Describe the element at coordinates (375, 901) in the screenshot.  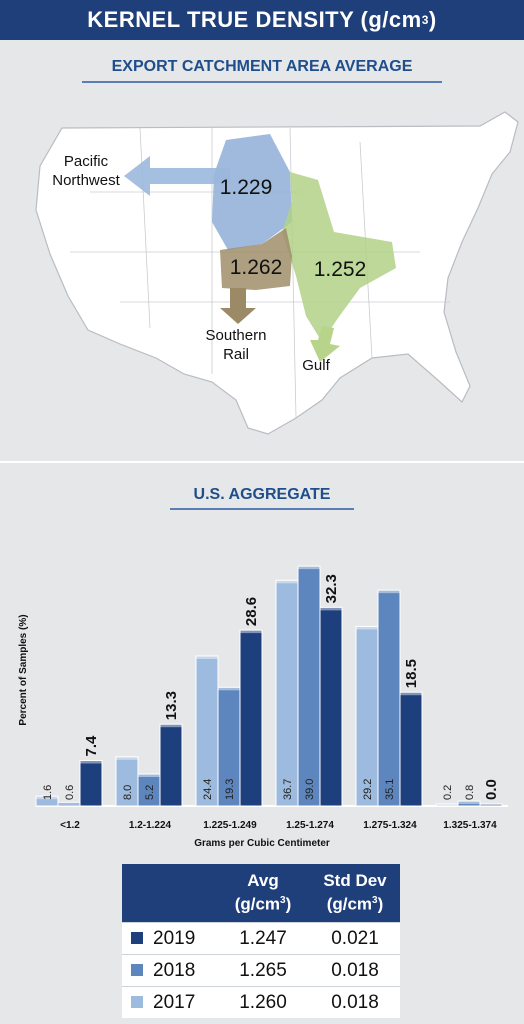
I see `std-header-sup: 3` at that location.